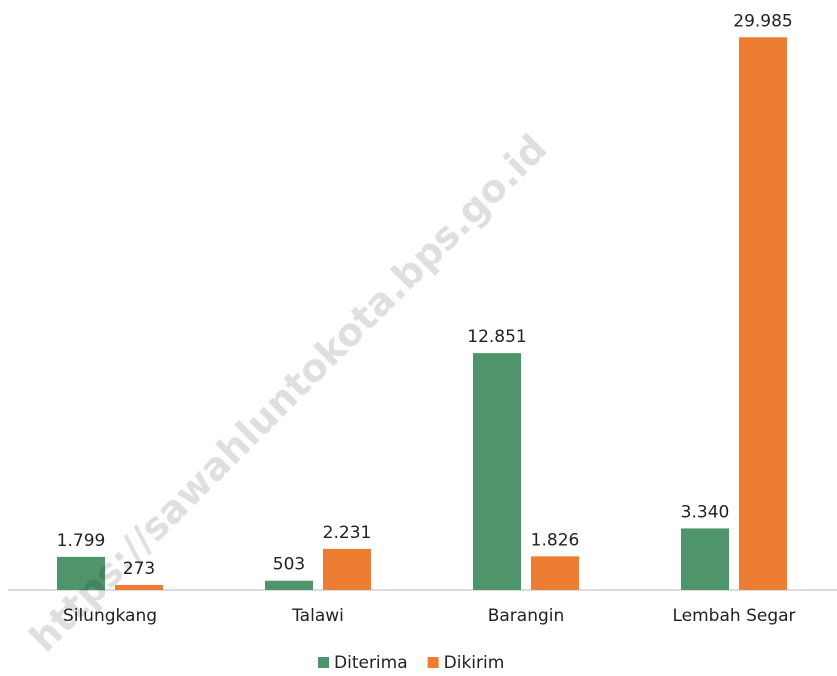 Image resolution: width=837 pixels, height=676 pixels. What do you see at coordinates (289, 565) in the screenshot?
I see `value-label: 503` at bounding box center [289, 565].